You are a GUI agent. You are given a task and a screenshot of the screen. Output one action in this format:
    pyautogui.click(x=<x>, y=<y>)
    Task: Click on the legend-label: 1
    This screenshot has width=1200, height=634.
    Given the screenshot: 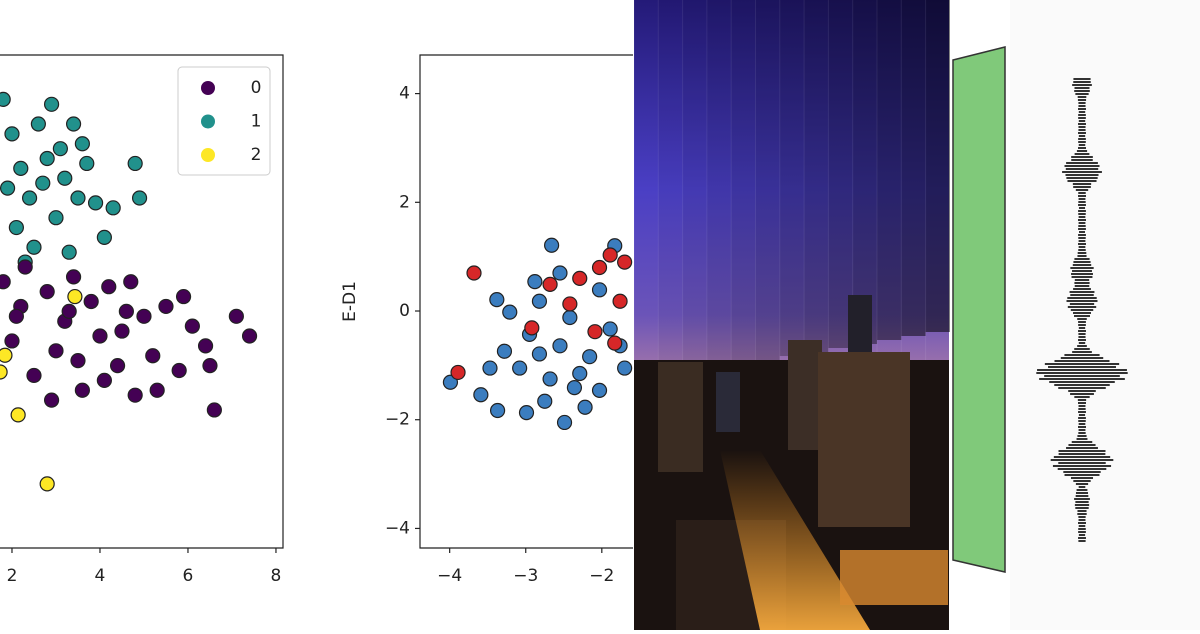 What is the action you would take?
    pyautogui.click(x=256, y=122)
    